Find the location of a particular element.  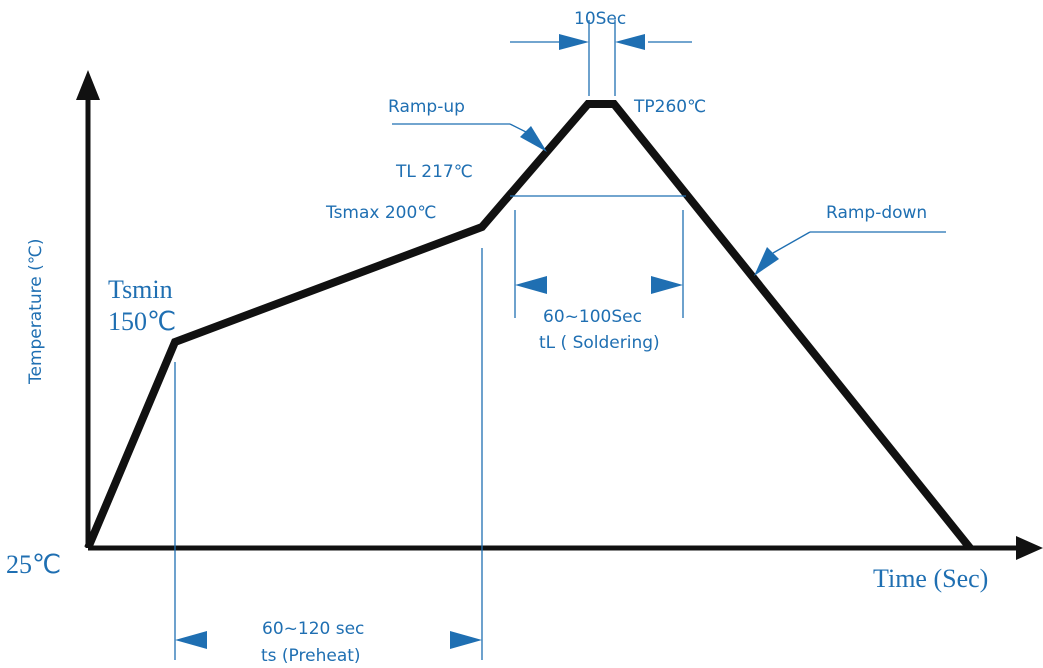

ramp-up-label: Ramp-up is located at coordinates (426, 107).